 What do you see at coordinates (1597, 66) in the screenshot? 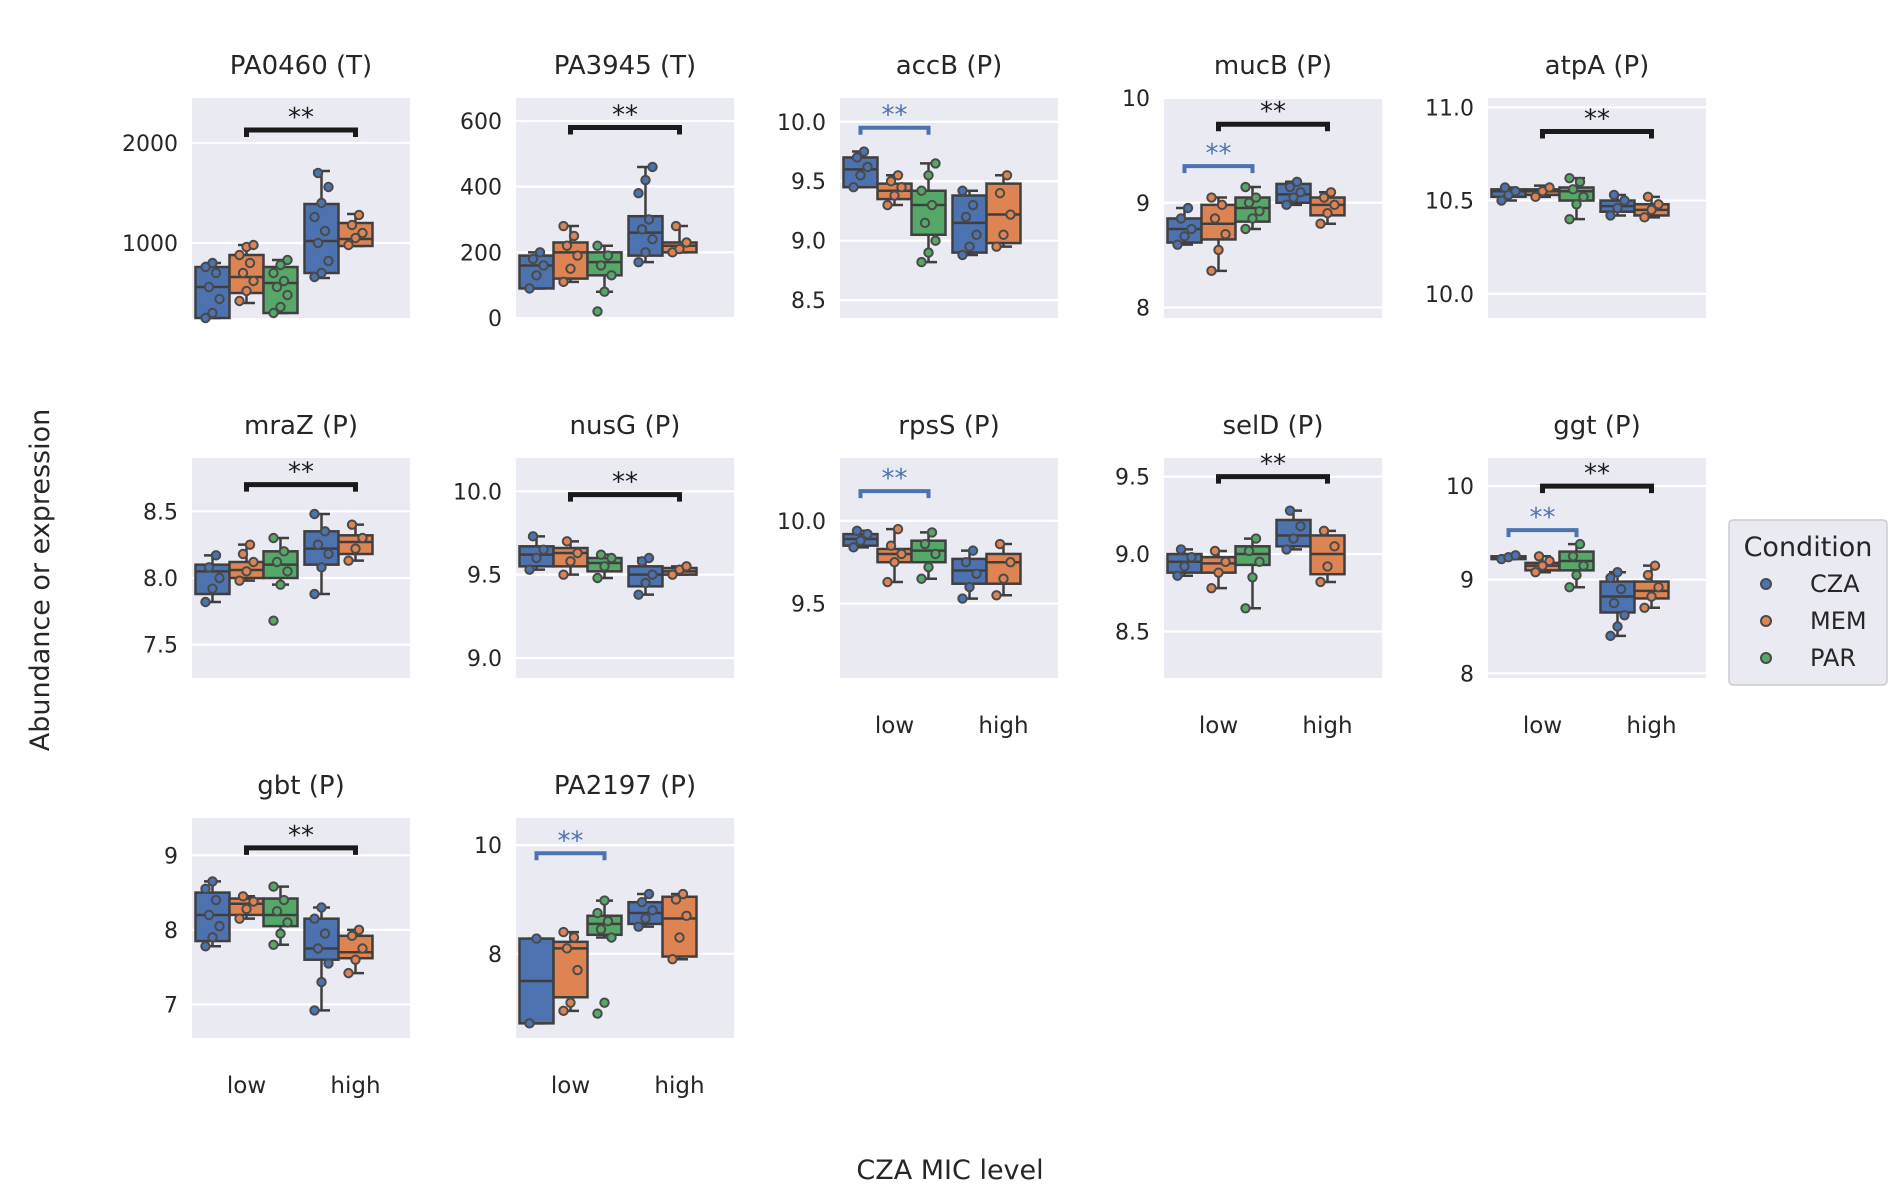
I see `panel-title: atpA (P)` at bounding box center [1597, 66].